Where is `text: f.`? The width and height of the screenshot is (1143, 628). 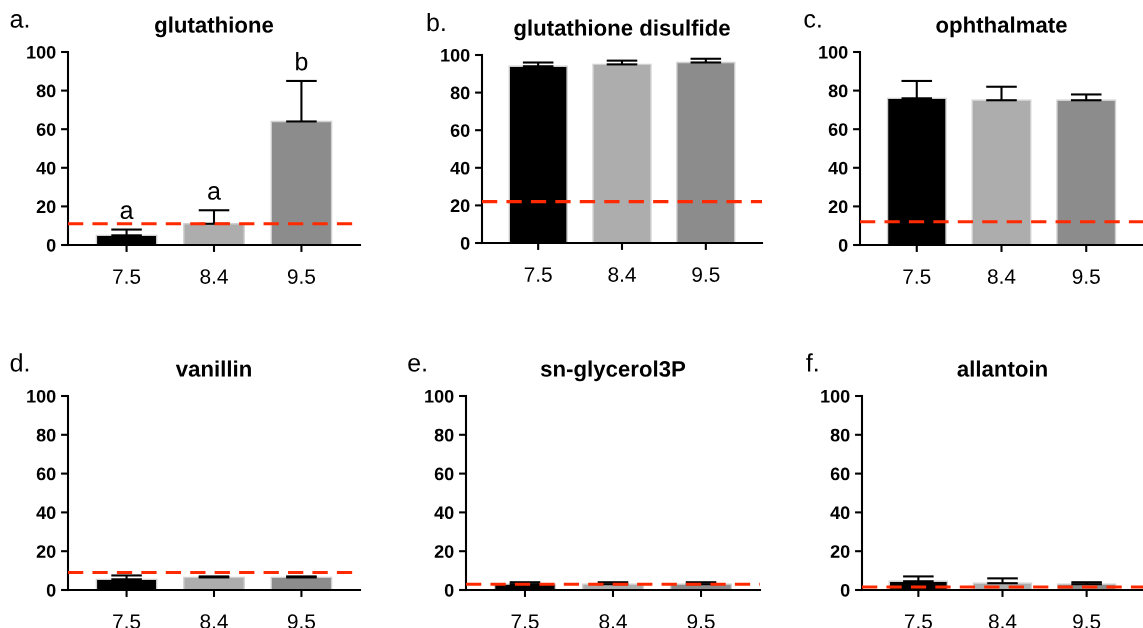 text: f. is located at coordinates (812, 362).